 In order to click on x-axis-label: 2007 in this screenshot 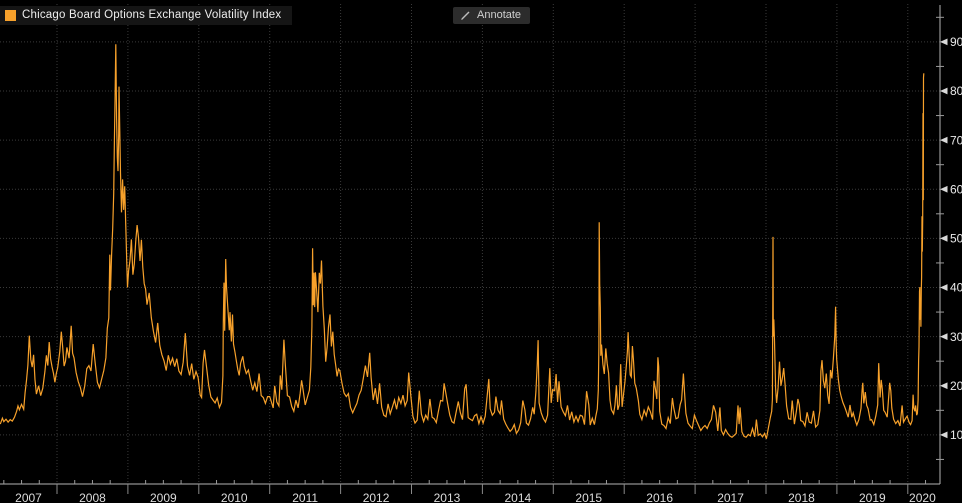, I will do `click(28, 497)`.